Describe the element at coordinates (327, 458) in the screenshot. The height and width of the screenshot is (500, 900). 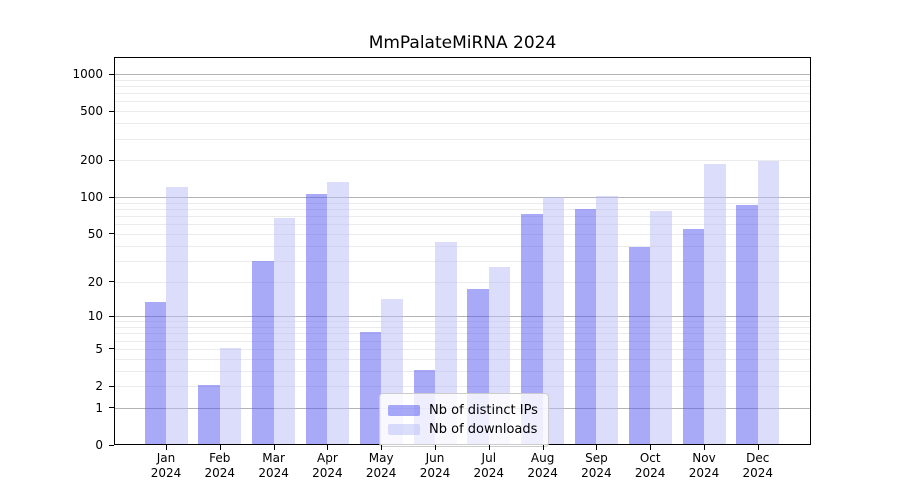
I see `x-tick-month: Apr` at that location.